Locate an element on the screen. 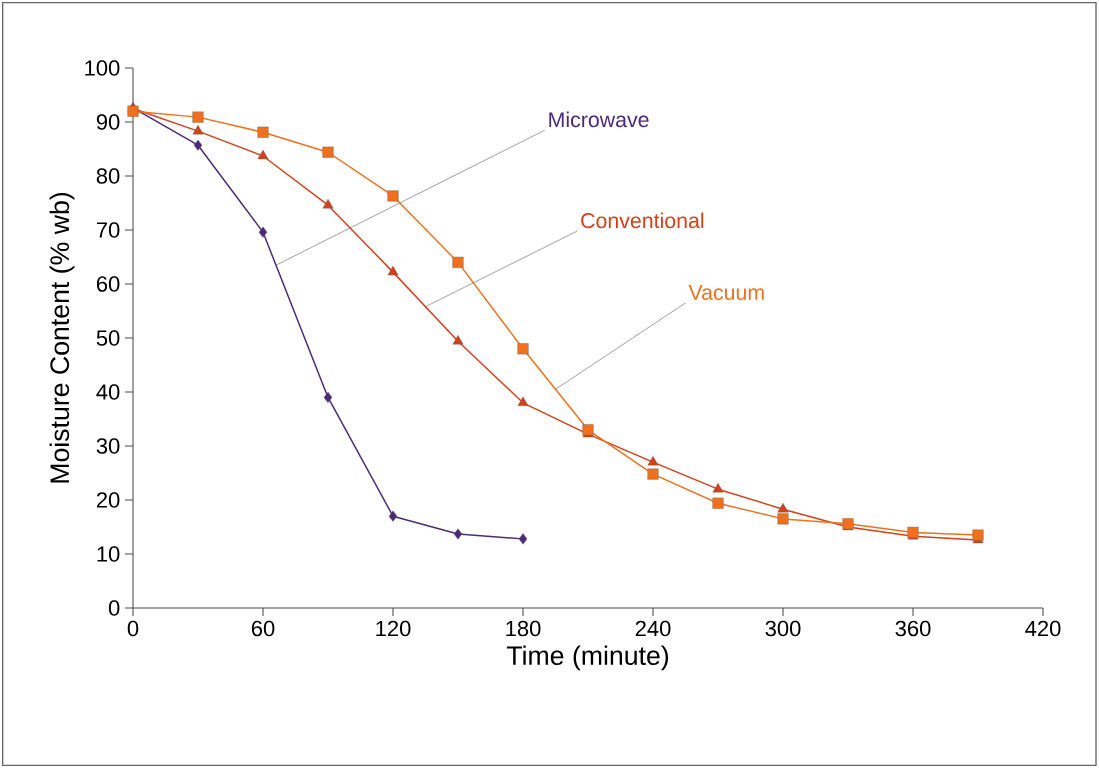  y-tick-label: 60 is located at coordinates (108, 284).